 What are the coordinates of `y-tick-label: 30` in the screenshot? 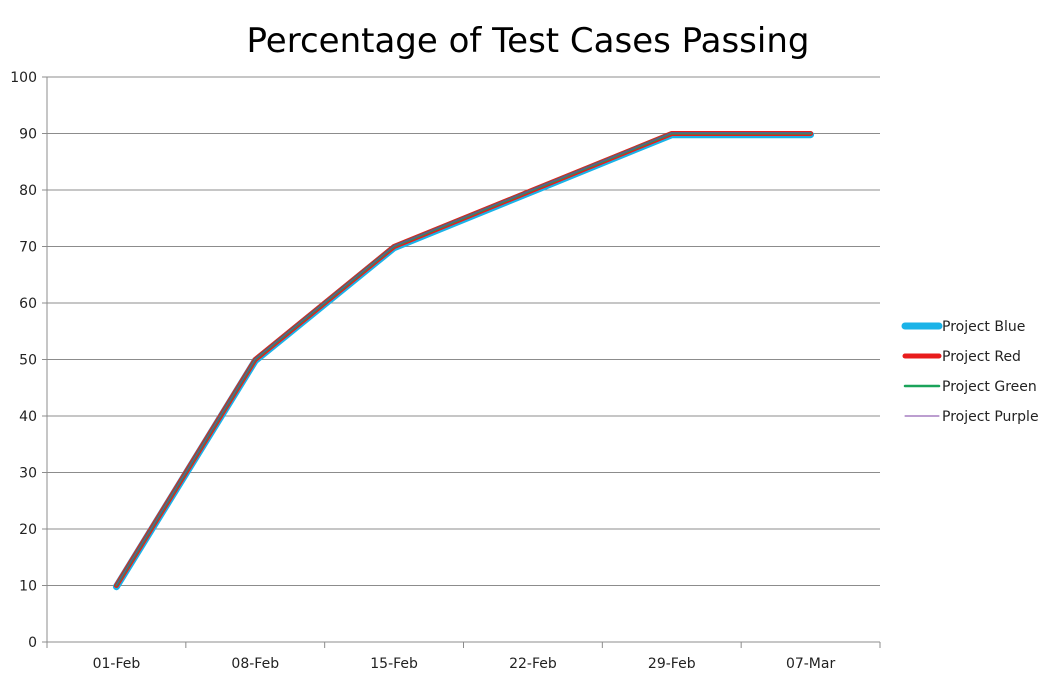 It's located at (28, 474).